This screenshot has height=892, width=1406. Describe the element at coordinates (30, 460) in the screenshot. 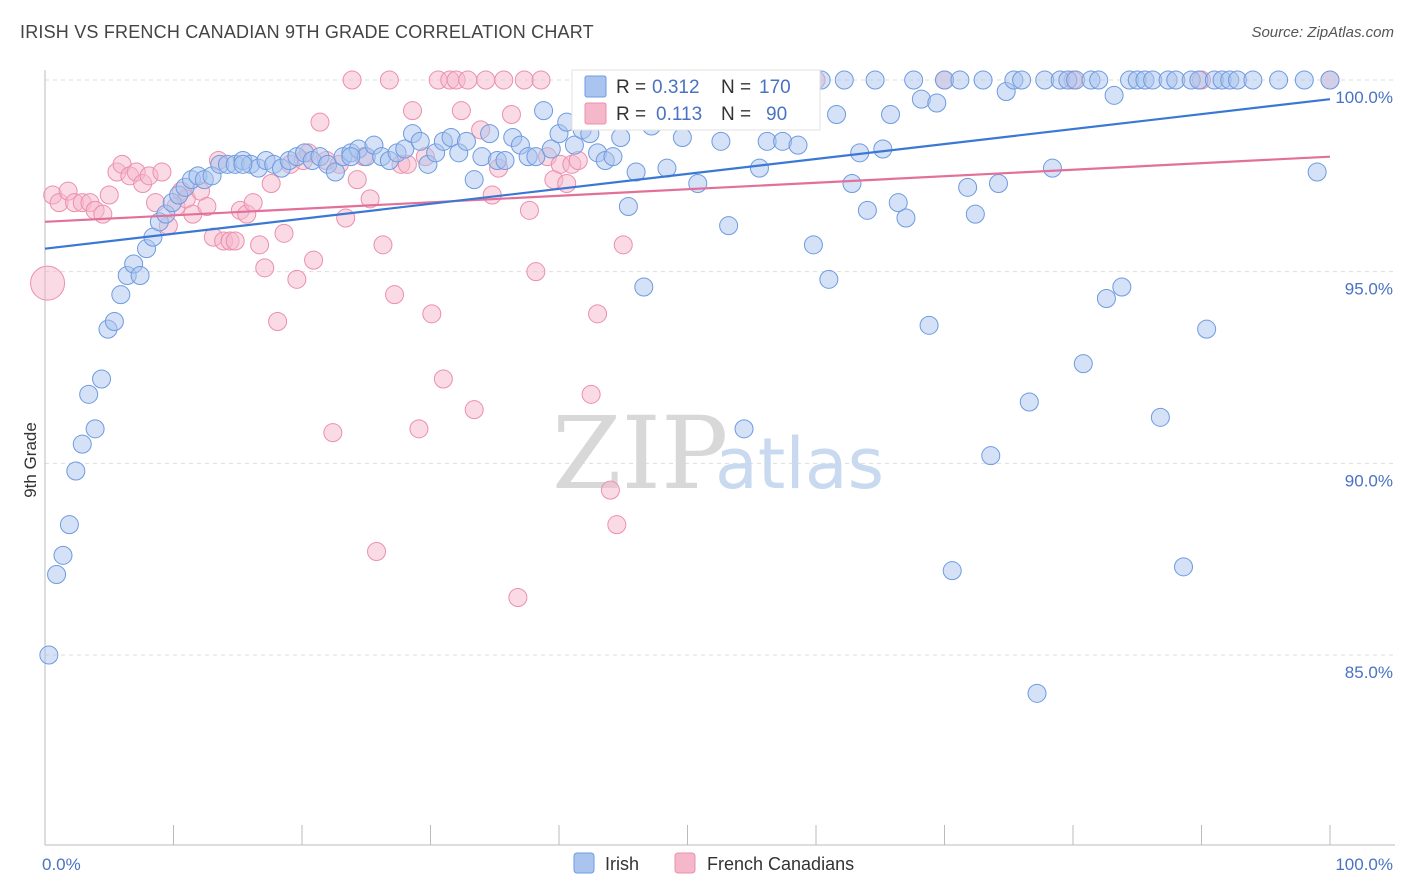

I see `y-axis-label: 9th Grade` at that location.